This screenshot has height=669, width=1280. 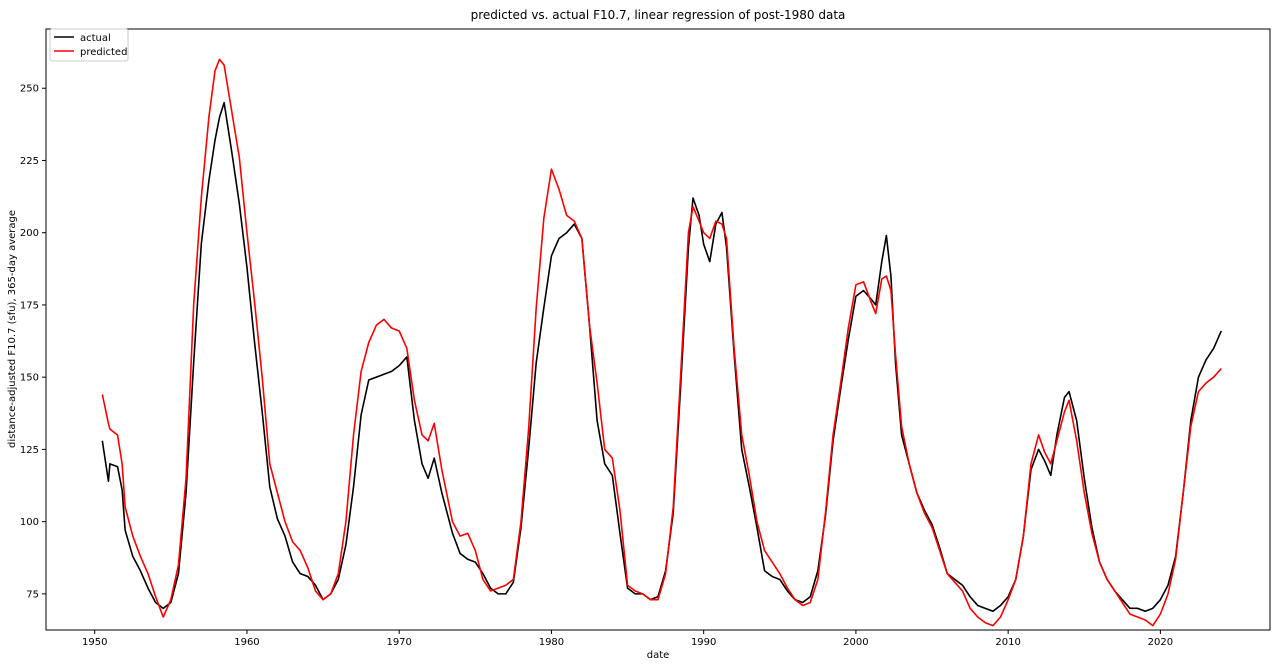 What do you see at coordinates (89, 45) in the screenshot?
I see `legend: actual predicted` at bounding box center [89, 45].